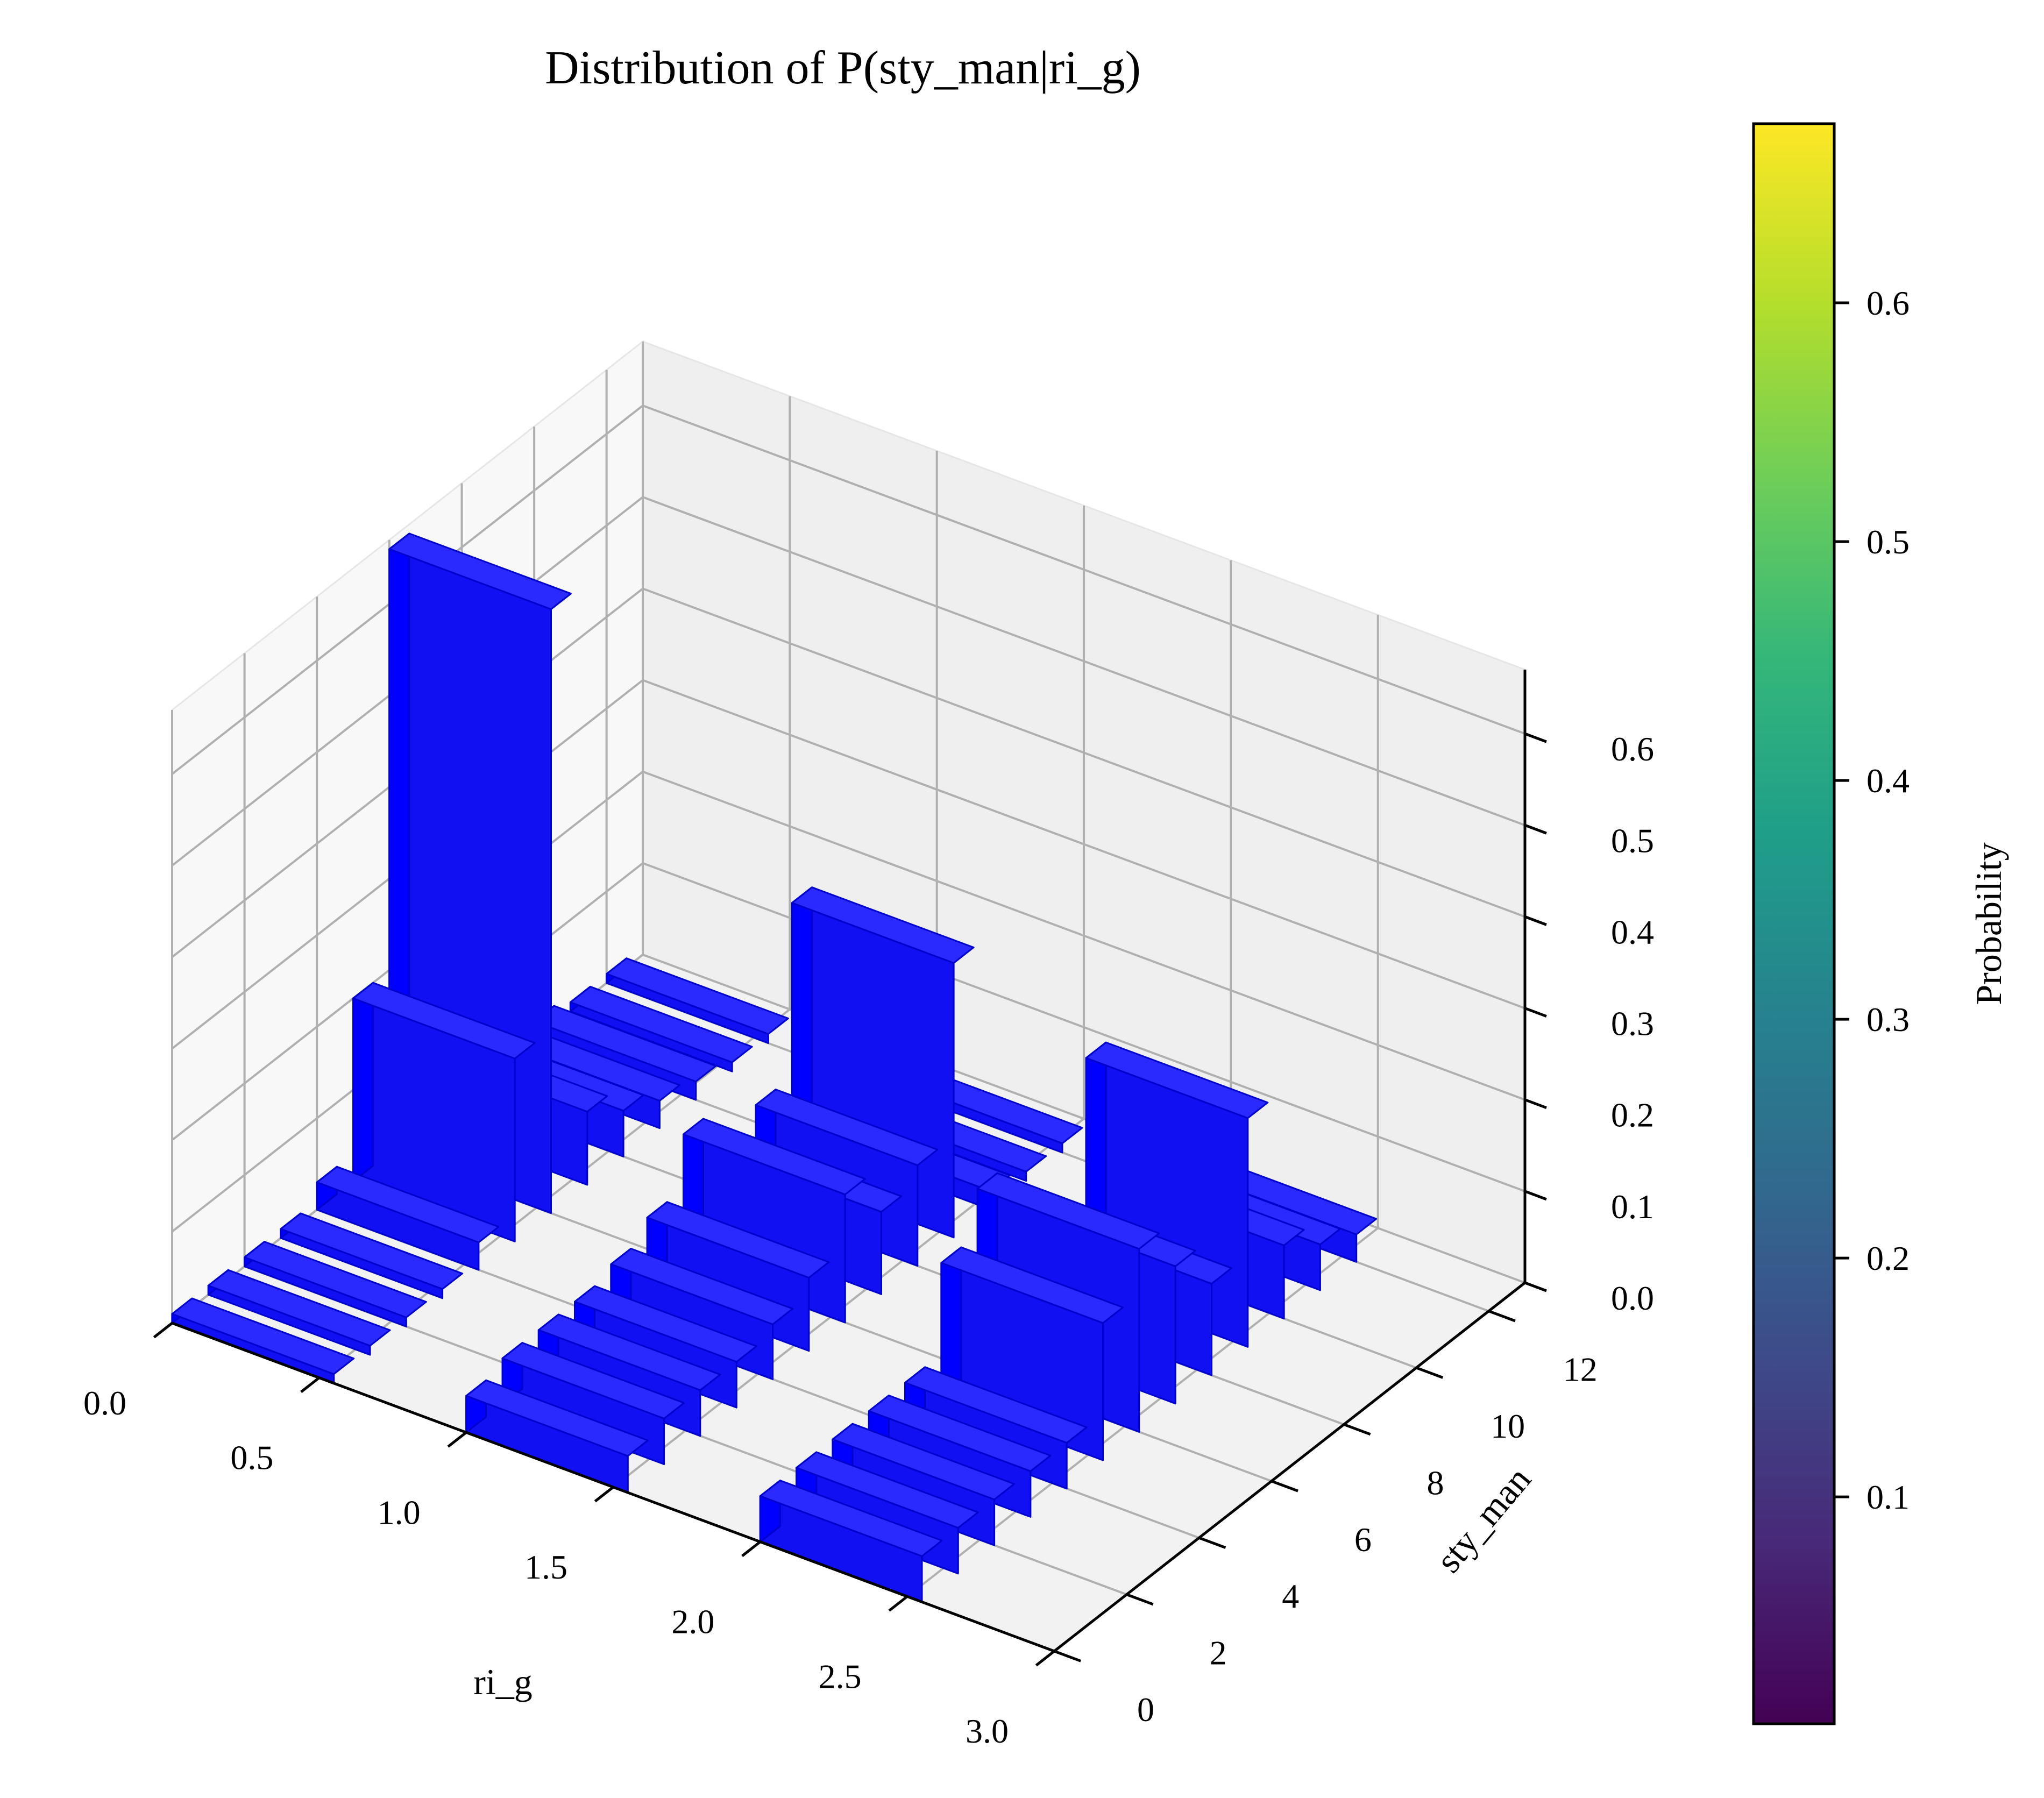  Describe the element at coordinates (1989, 923) in the screenshot. I see `colorbar-label: Probability` at that location.